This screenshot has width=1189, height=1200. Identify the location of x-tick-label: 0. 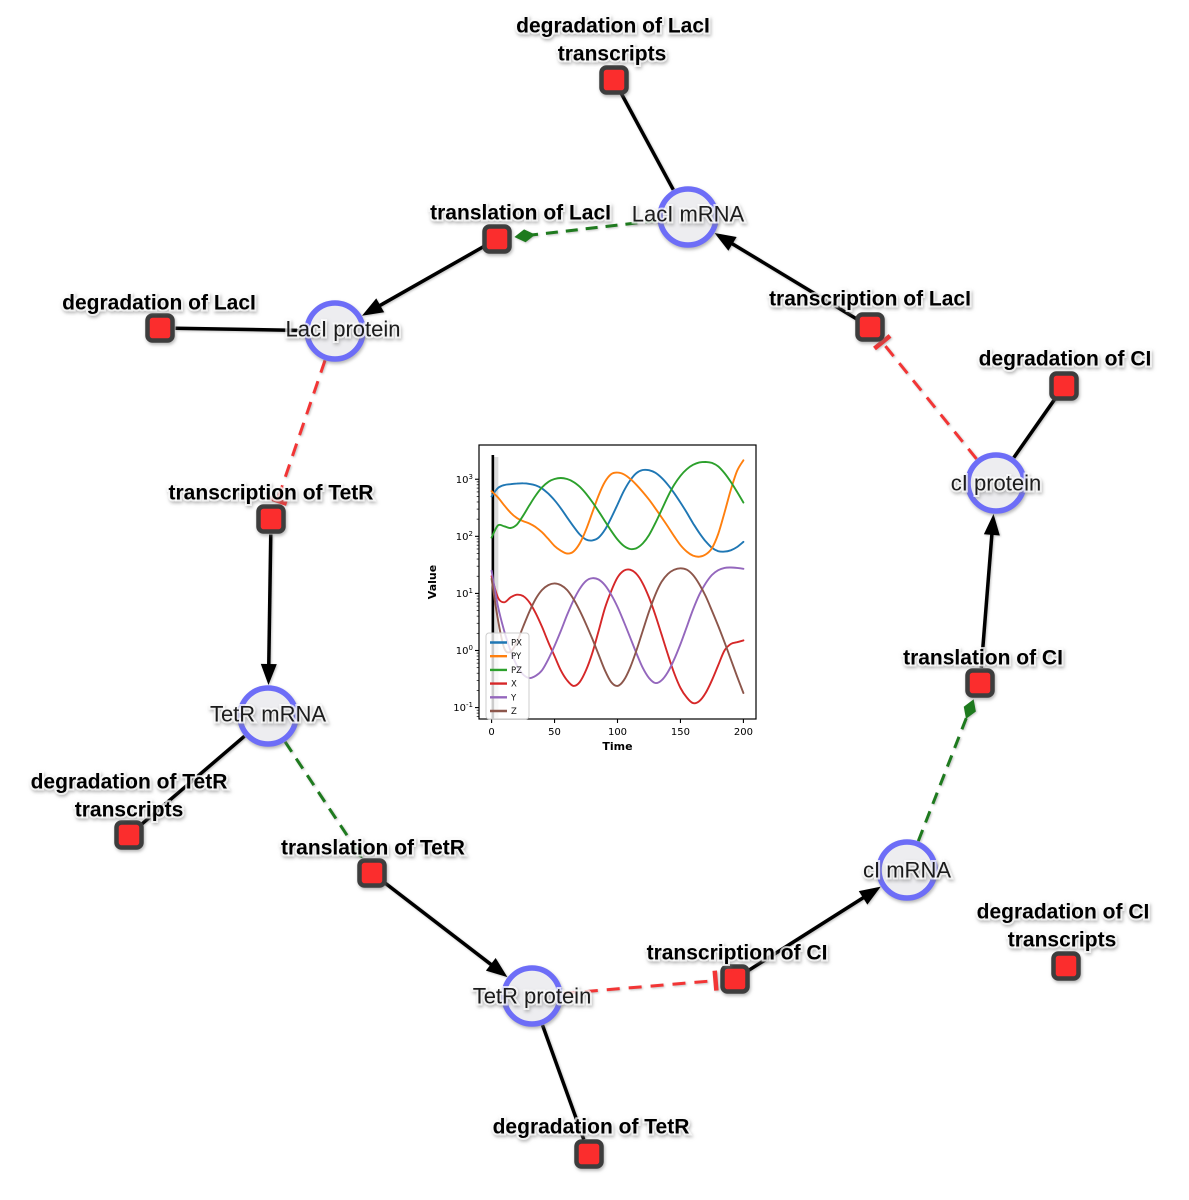
(491, 732).